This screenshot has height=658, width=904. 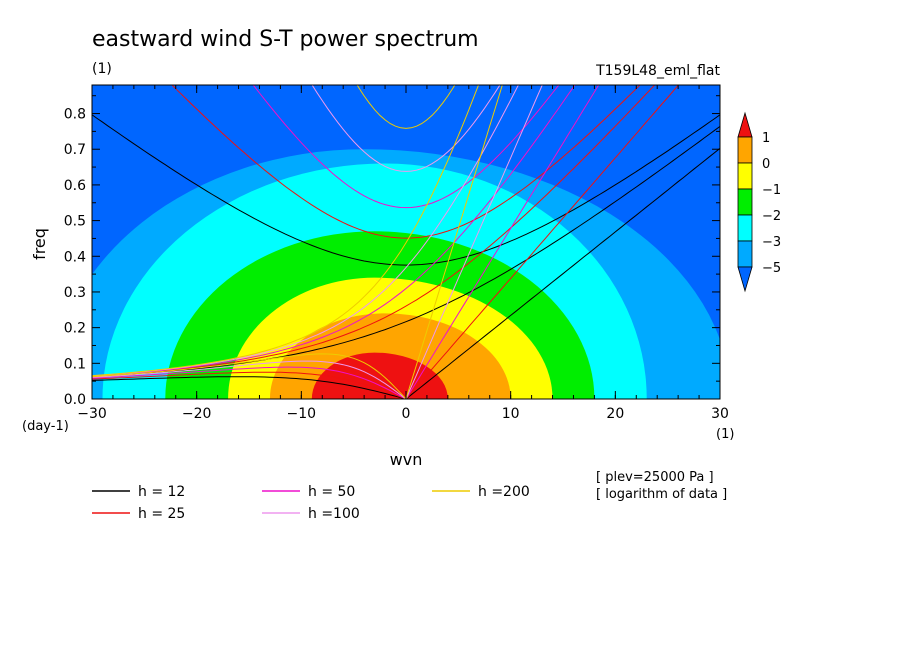 What do you see at coordinates (285, 39) in the screenshot?
I see `chart-title: eastward wind S-T power spectrum` at bounding box center [285, 39].